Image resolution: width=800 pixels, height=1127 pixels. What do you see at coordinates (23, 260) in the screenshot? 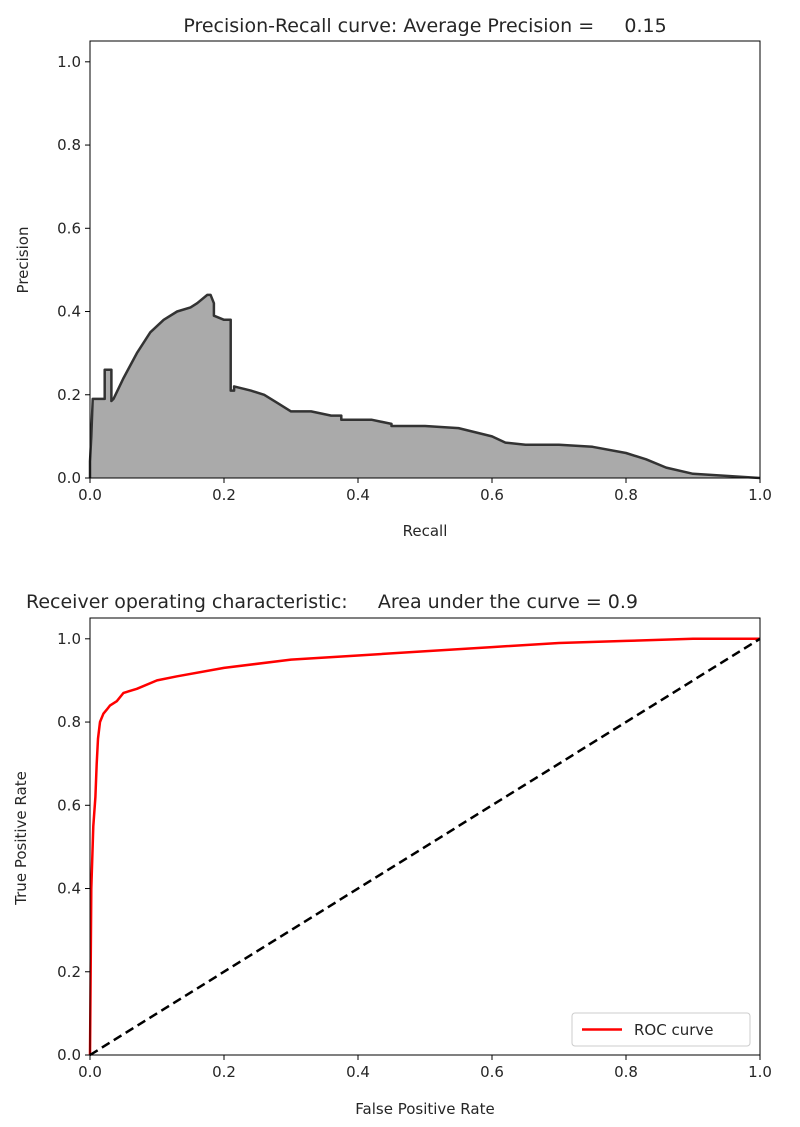
I see `y-axis-label: Precision` at bounding box center [23, 260].